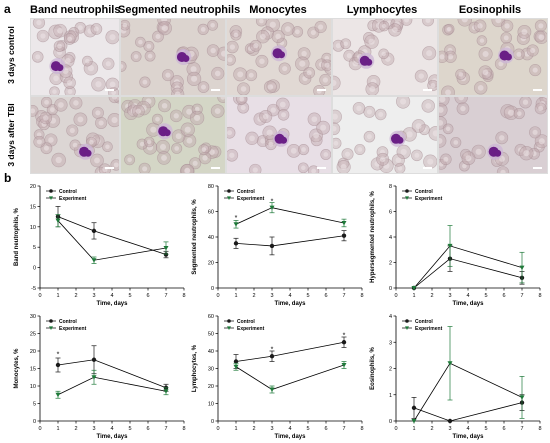  I want to click on y-tick-label: 40, so click(211, 352).